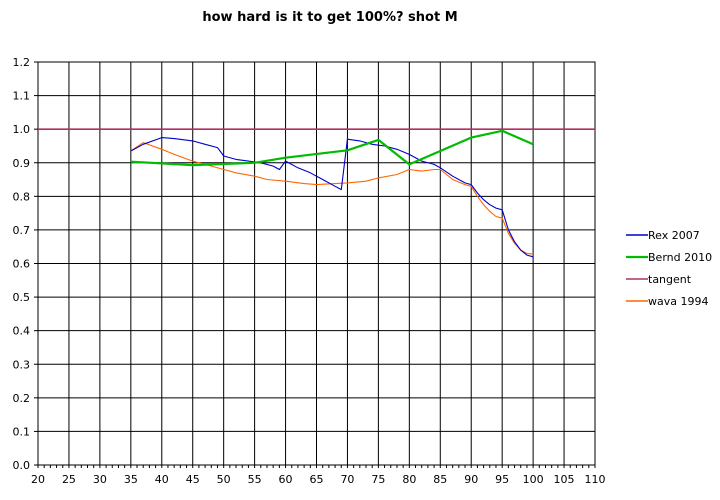  What do you see at coordinates (22, 264) in the screenshot?
I see `y-tick-label: 0.6` at bounding box center [22, 264].